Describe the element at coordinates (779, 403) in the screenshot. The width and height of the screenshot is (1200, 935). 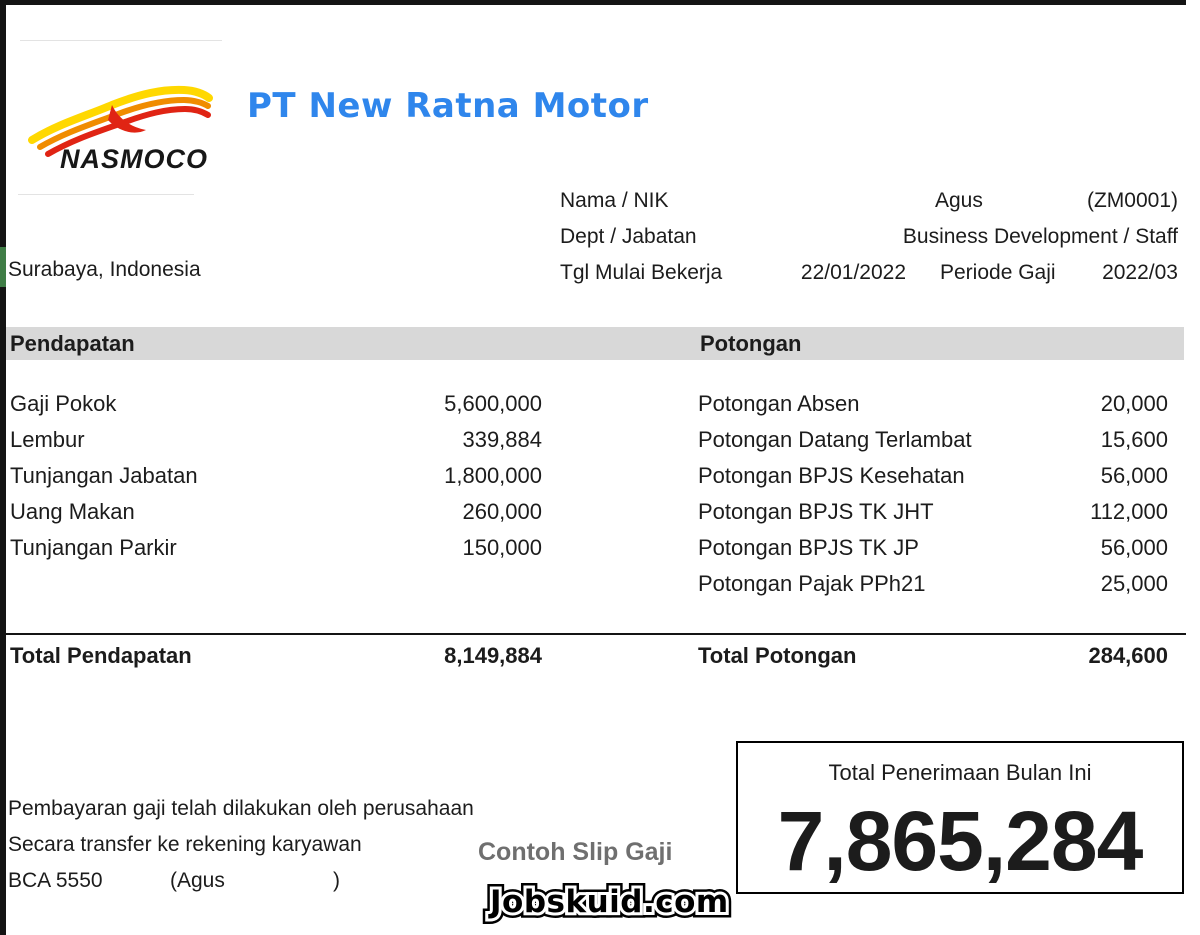
I see `potongan-row-label: Potongan Absen` at that location.